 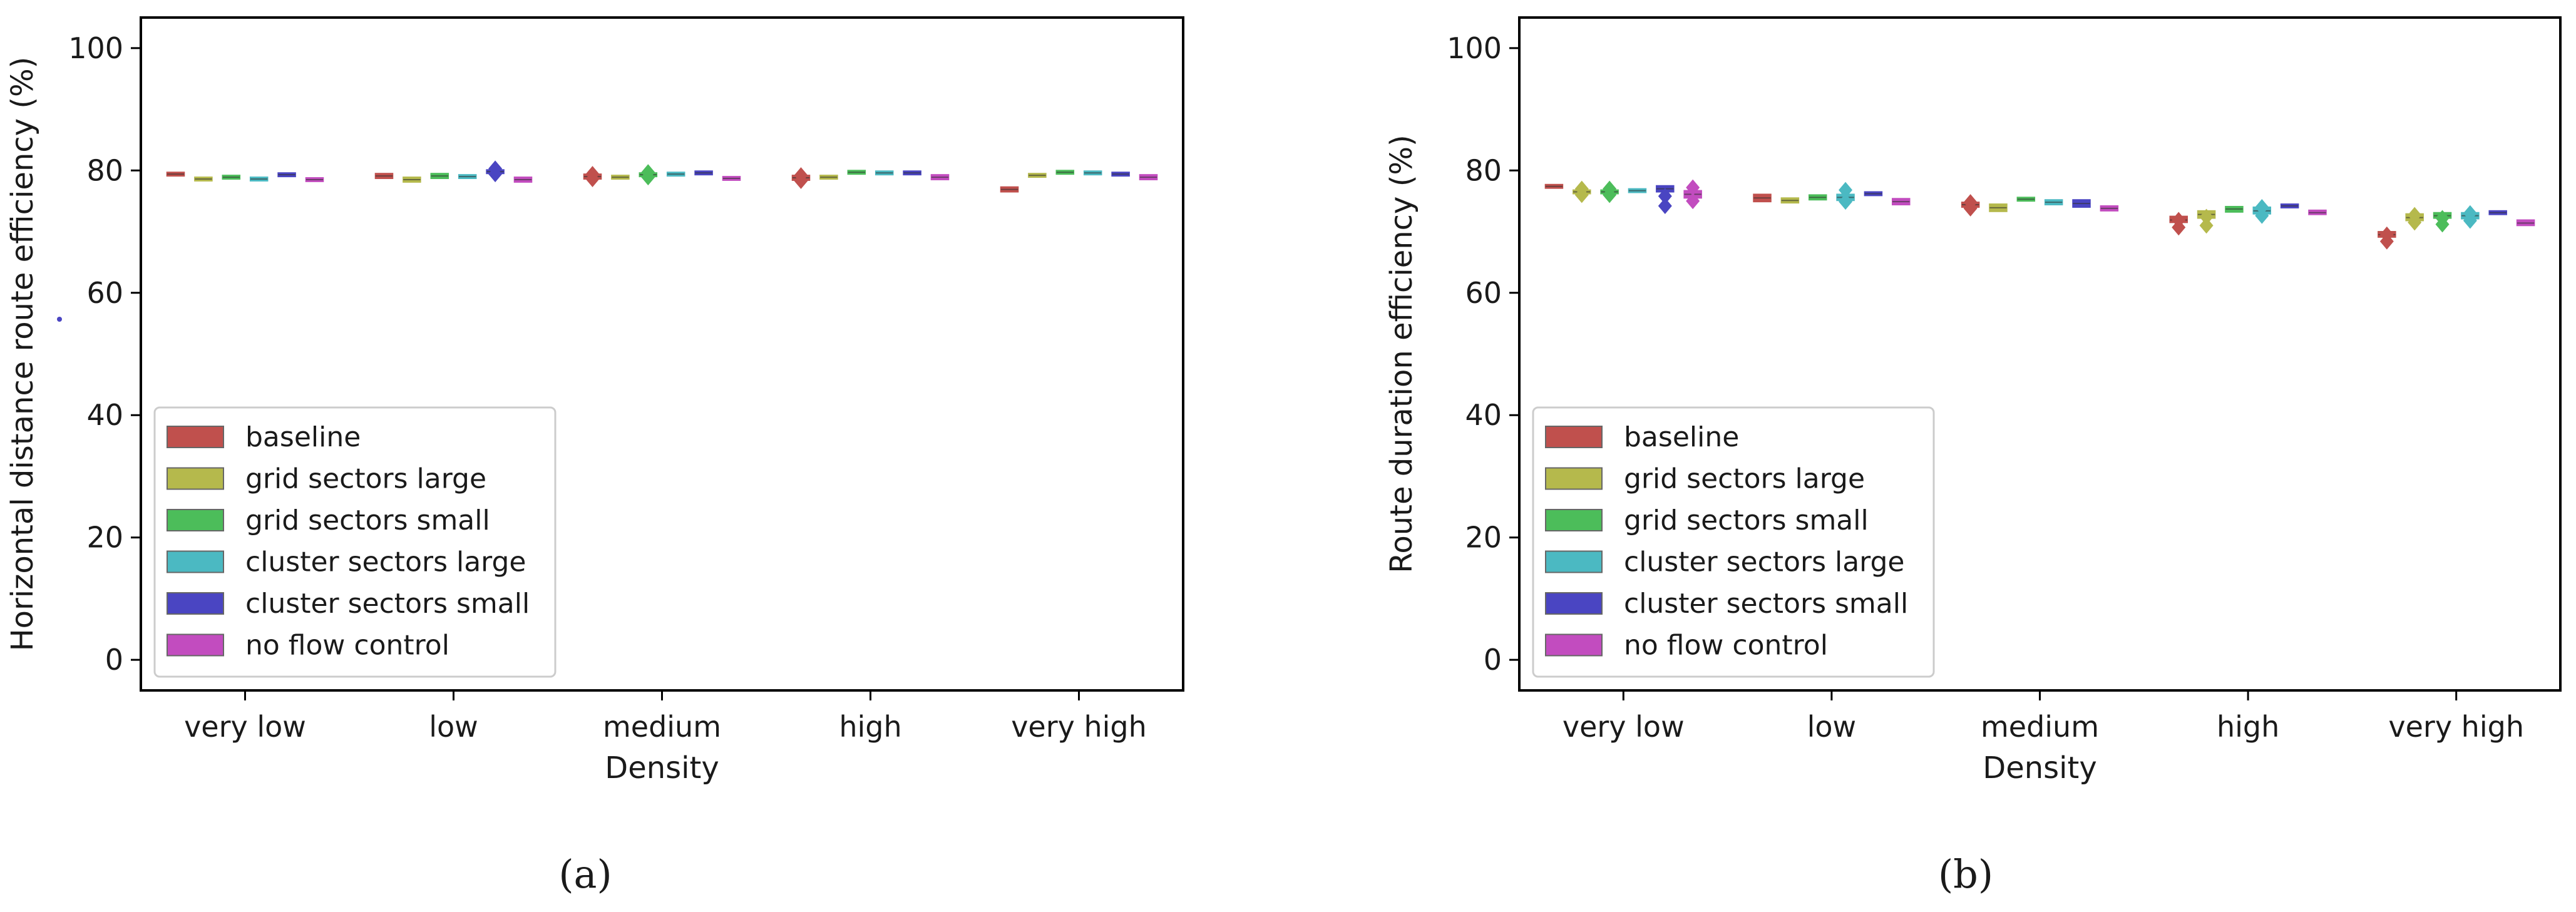 What do you see at coordinates (385, 562) in the screenshot?
I see `legend-label: cluster sectors large` at bounding box center [385, 562].